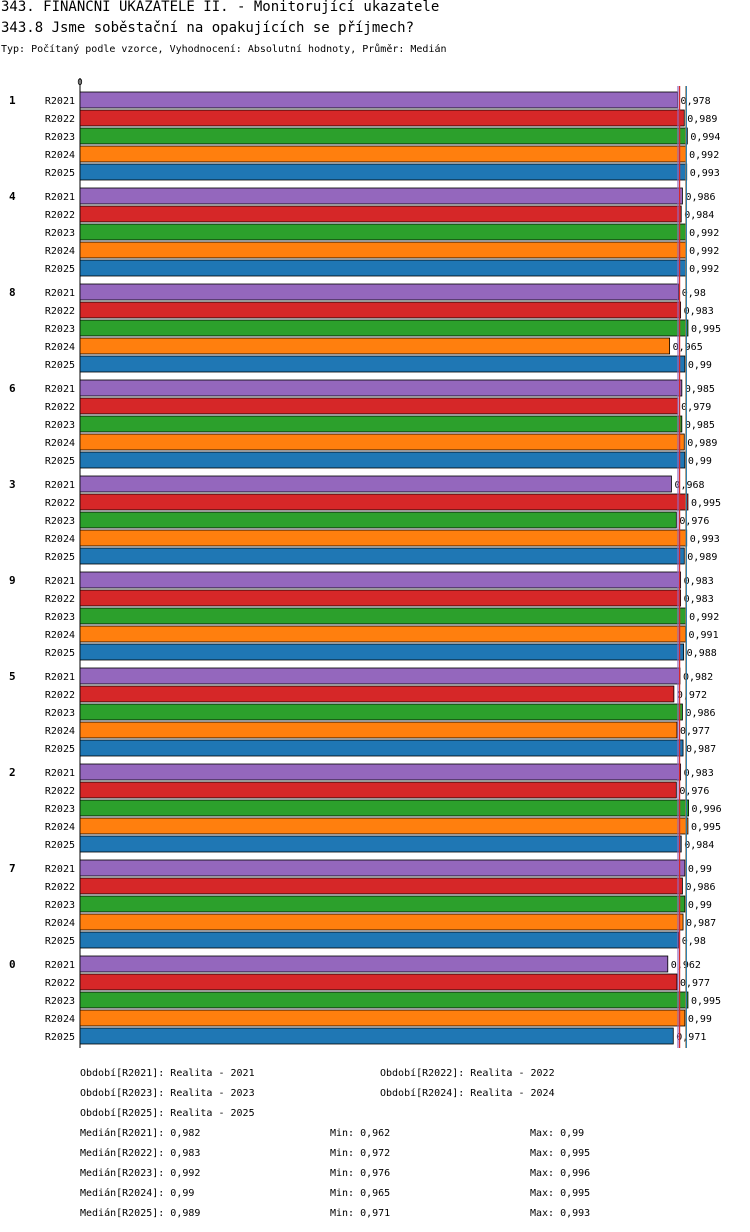 The image size is (750, 1232). I want to click on value-label-g8-R2023: 0,995, so click(706, 329).